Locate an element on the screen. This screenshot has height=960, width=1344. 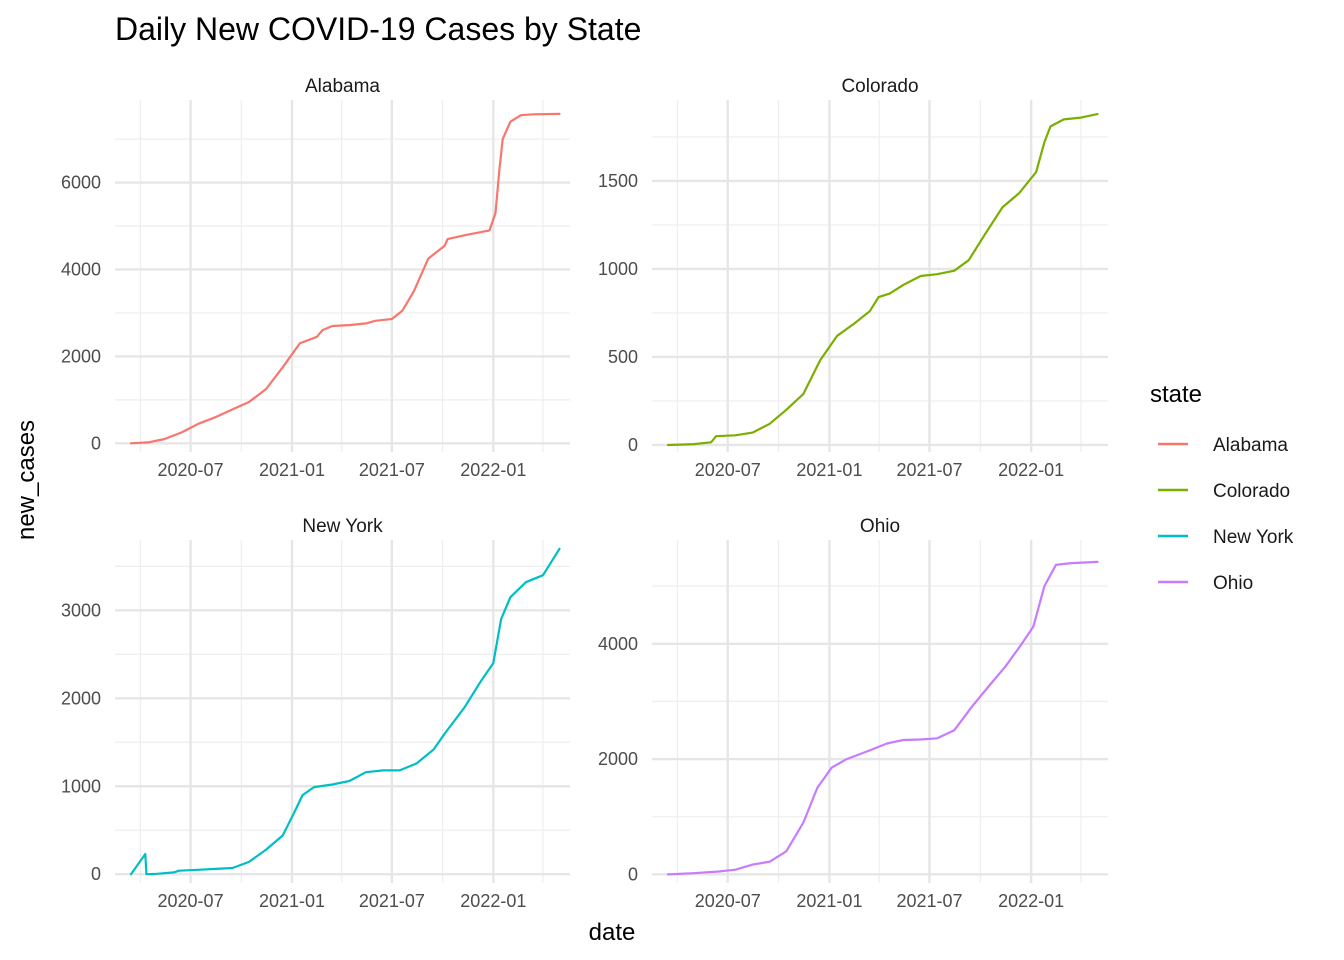
facet-label-ohio: Ohio is located at coordinates (880, 526).